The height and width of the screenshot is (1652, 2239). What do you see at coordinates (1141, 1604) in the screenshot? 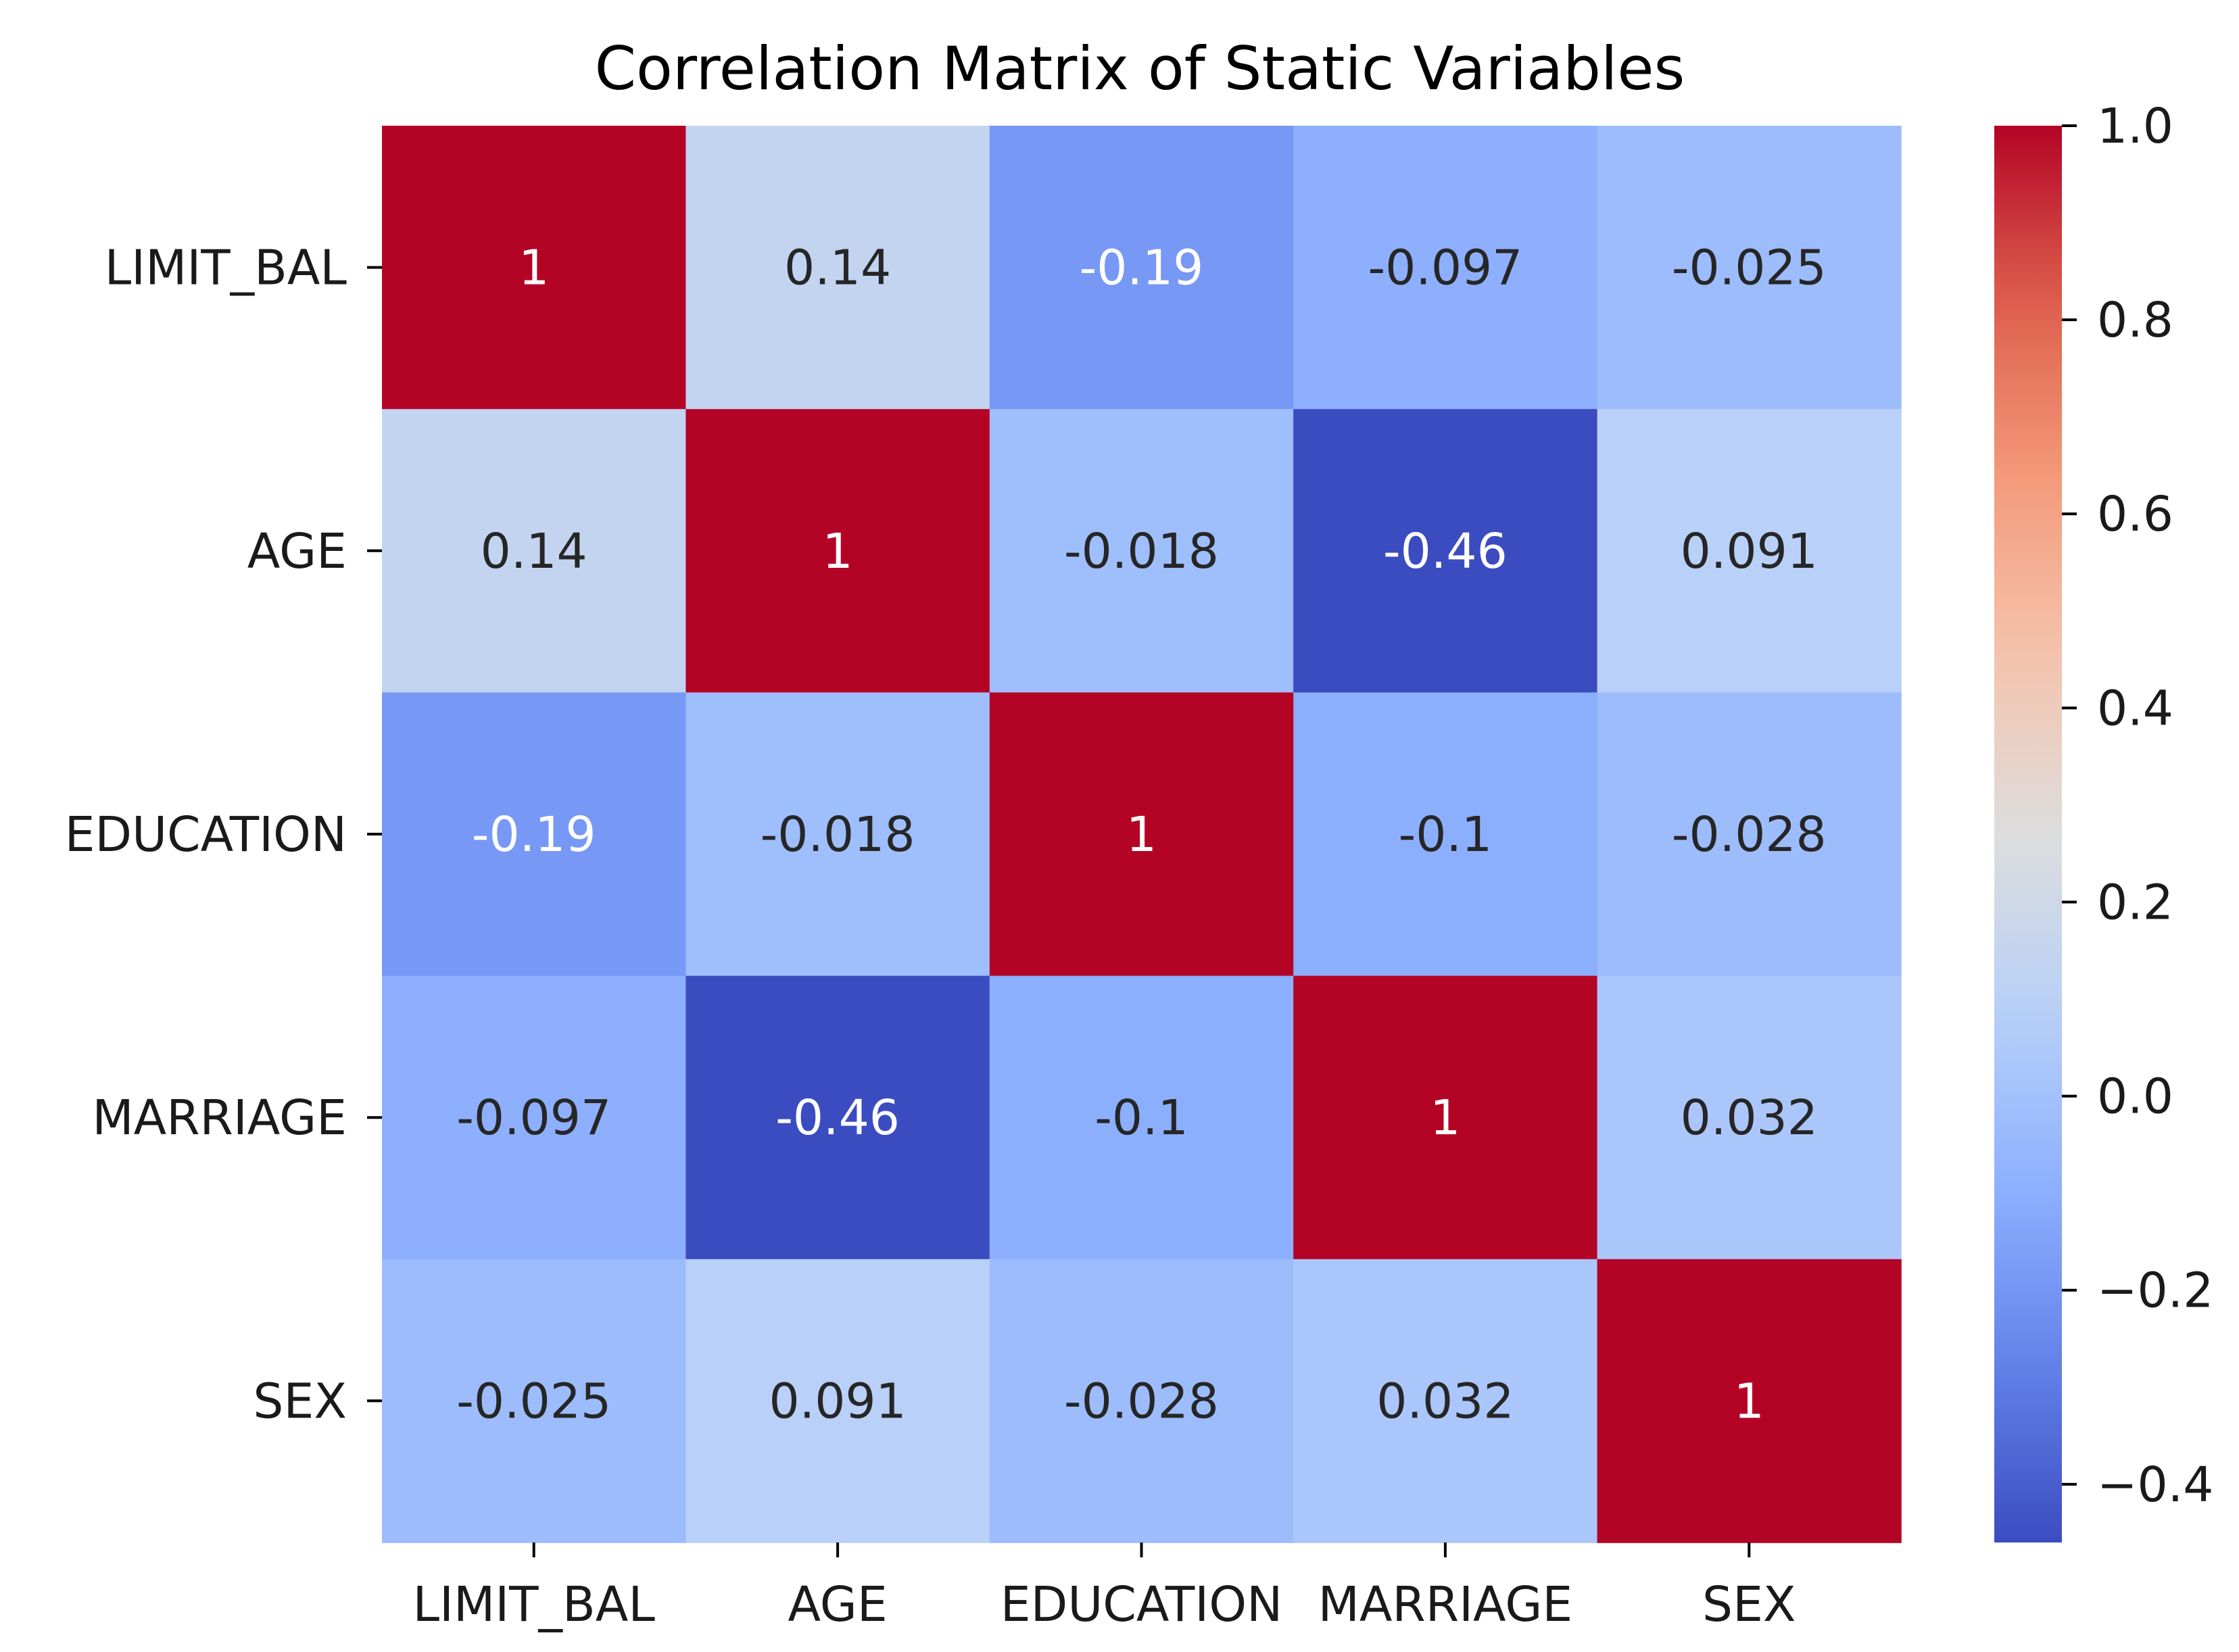
I see `x-tick-label: EDUCATION` at bounding box center [1141, 1604].